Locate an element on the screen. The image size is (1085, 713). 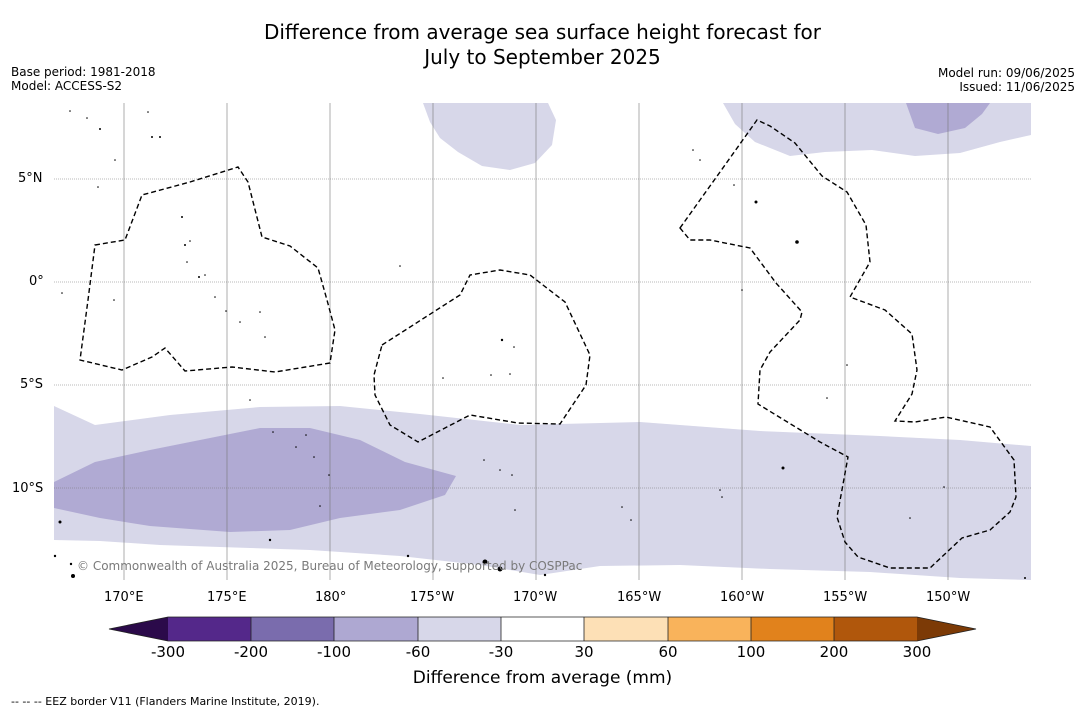
lat-label-5s: 5°S is located at coordinates (32, 384).